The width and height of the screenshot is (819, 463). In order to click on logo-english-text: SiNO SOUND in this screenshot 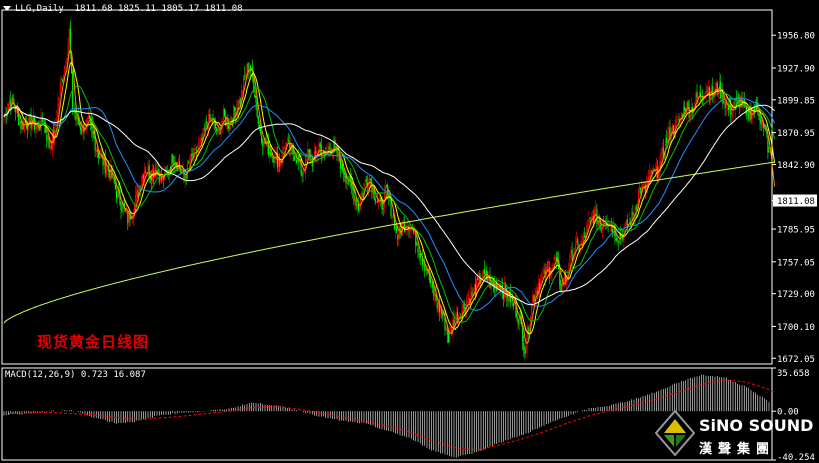, I will do `click(756, 425)`.